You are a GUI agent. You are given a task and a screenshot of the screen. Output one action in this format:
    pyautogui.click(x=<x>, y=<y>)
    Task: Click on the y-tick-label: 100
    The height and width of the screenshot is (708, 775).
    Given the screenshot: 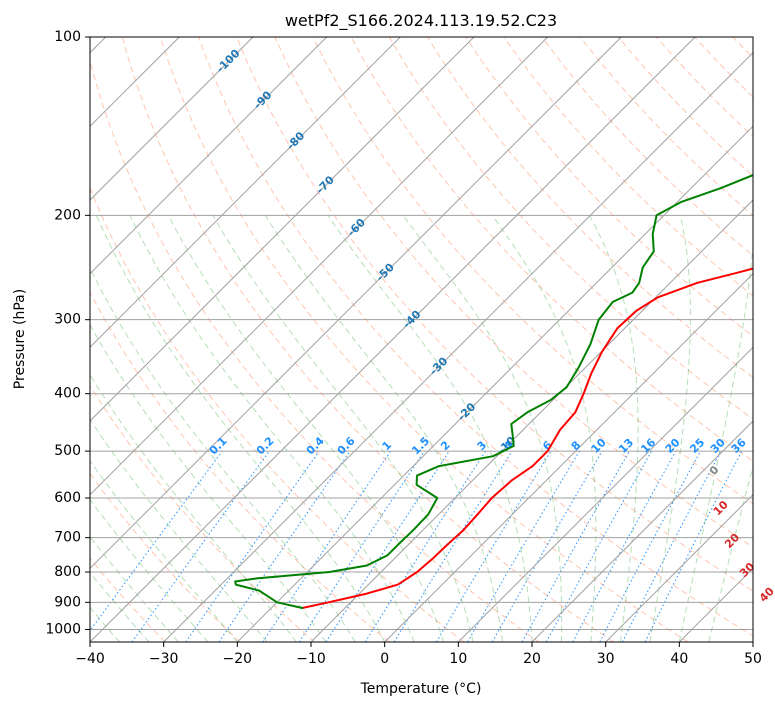 What is the action you would take?
    pyautogui.click(x=67, y=37)
    